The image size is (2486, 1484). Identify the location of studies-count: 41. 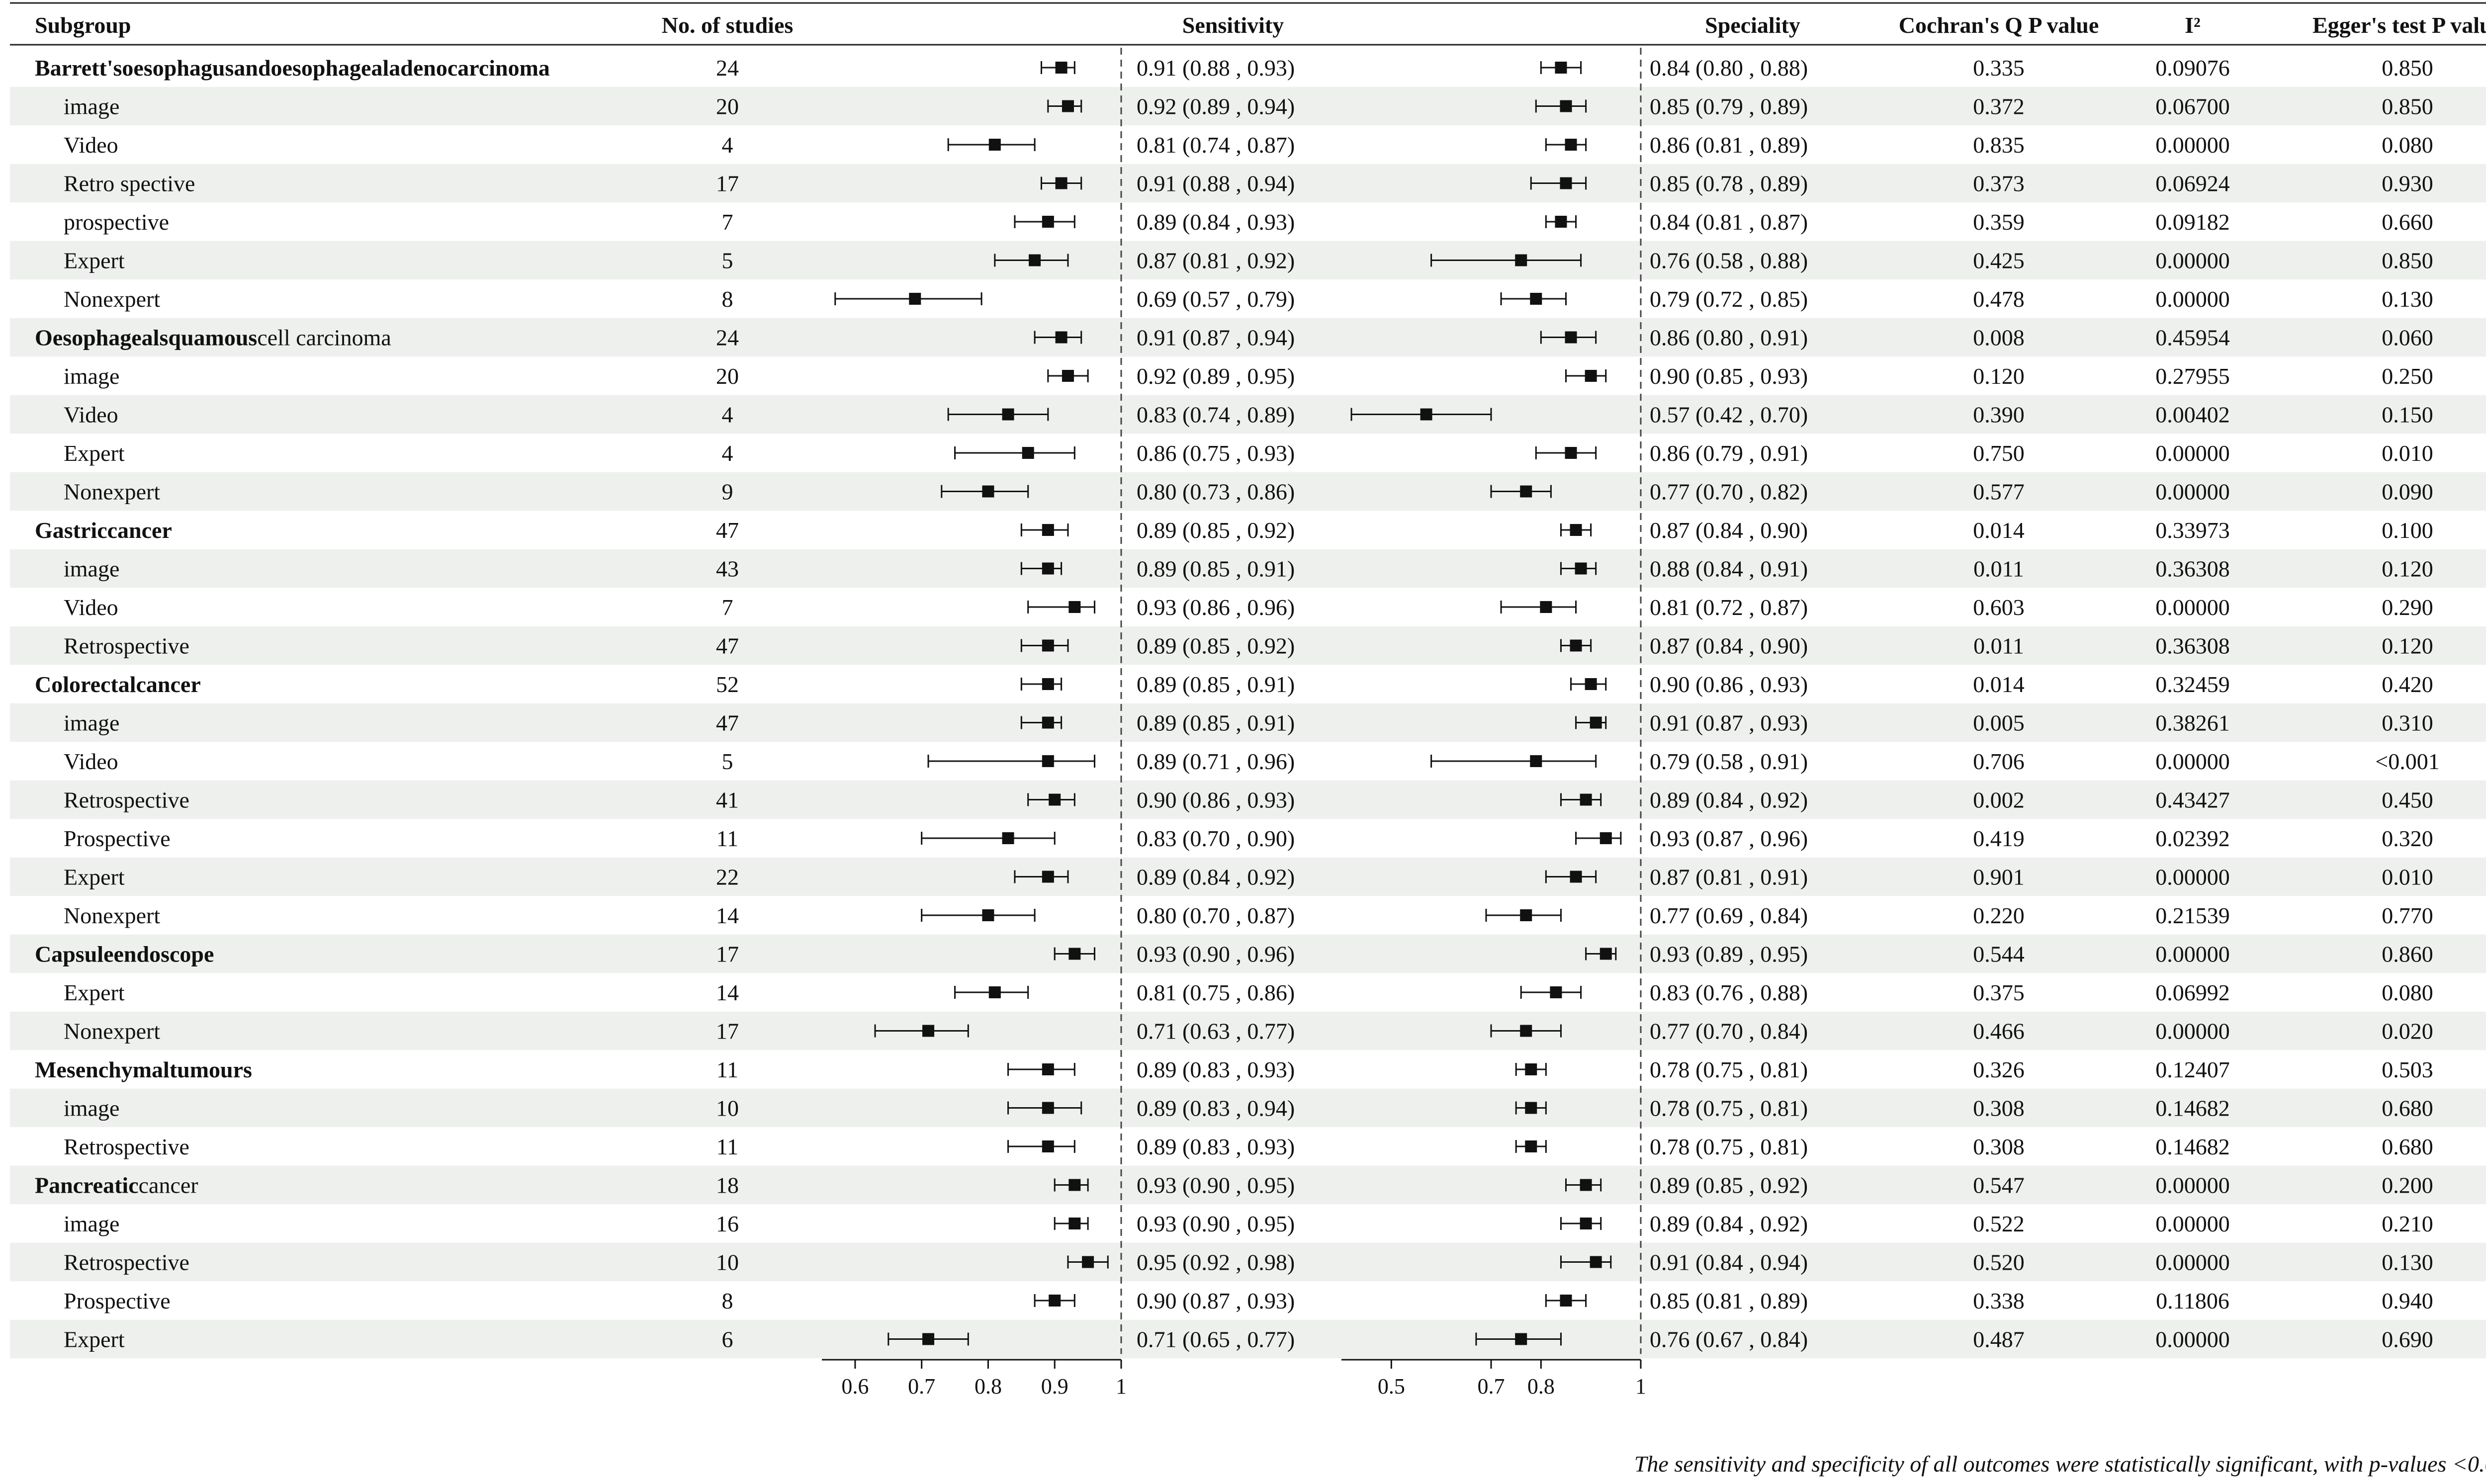
(727, 800).